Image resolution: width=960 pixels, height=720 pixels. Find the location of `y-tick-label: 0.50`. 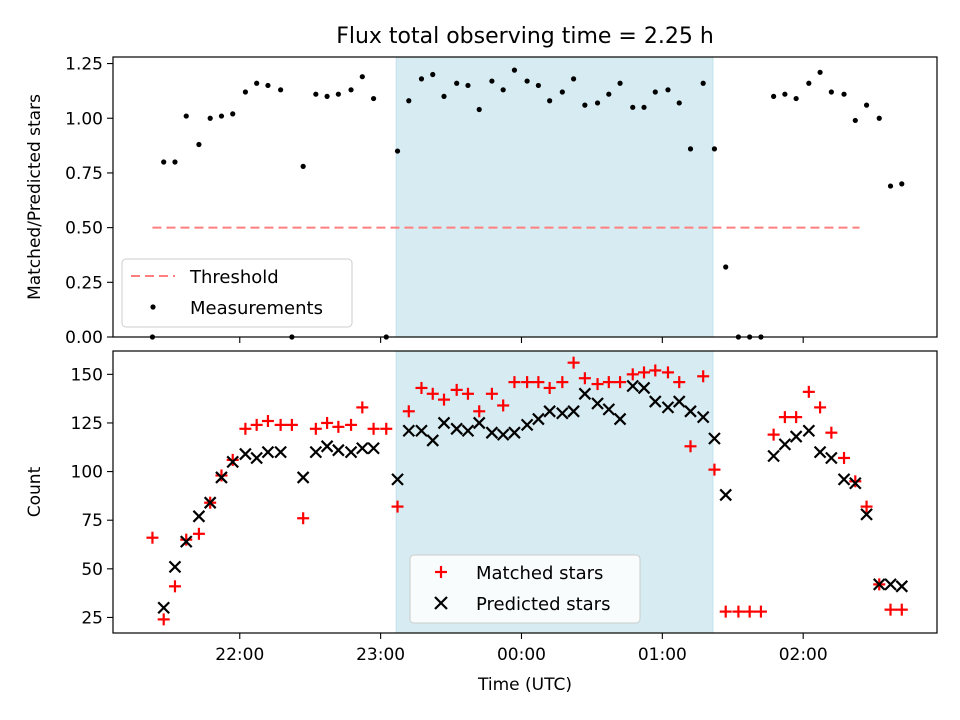

y-tick-label: 0.50 is located at coordinates (84, 229).